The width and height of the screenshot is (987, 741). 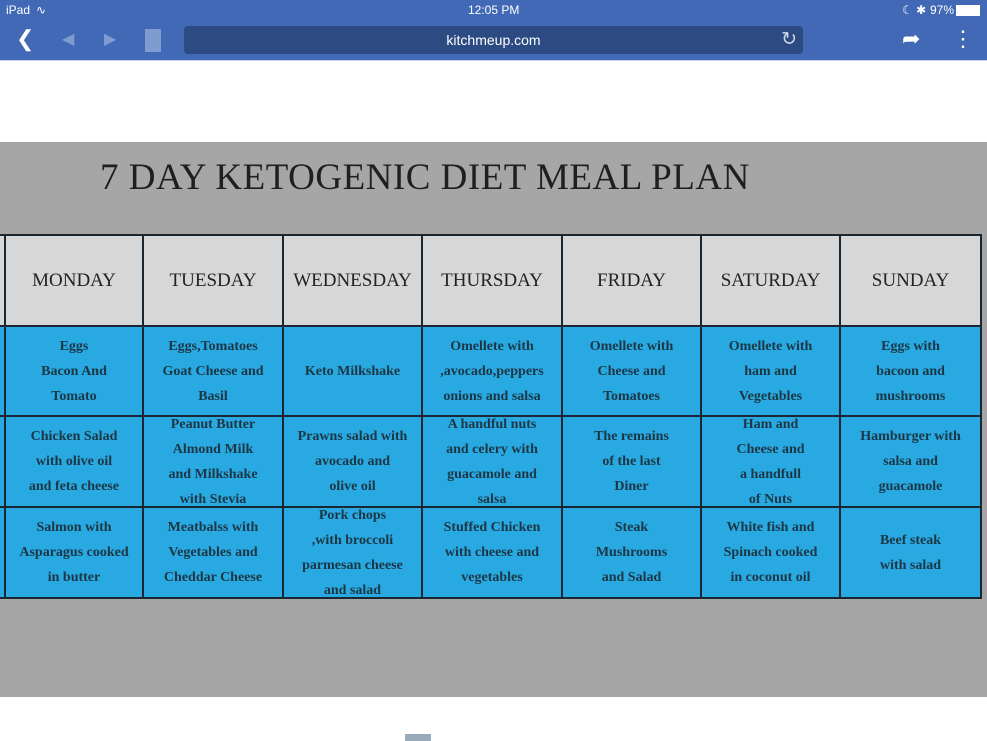 I want to click on url-text: kitchmeup.com, so click(x=493, y=40).